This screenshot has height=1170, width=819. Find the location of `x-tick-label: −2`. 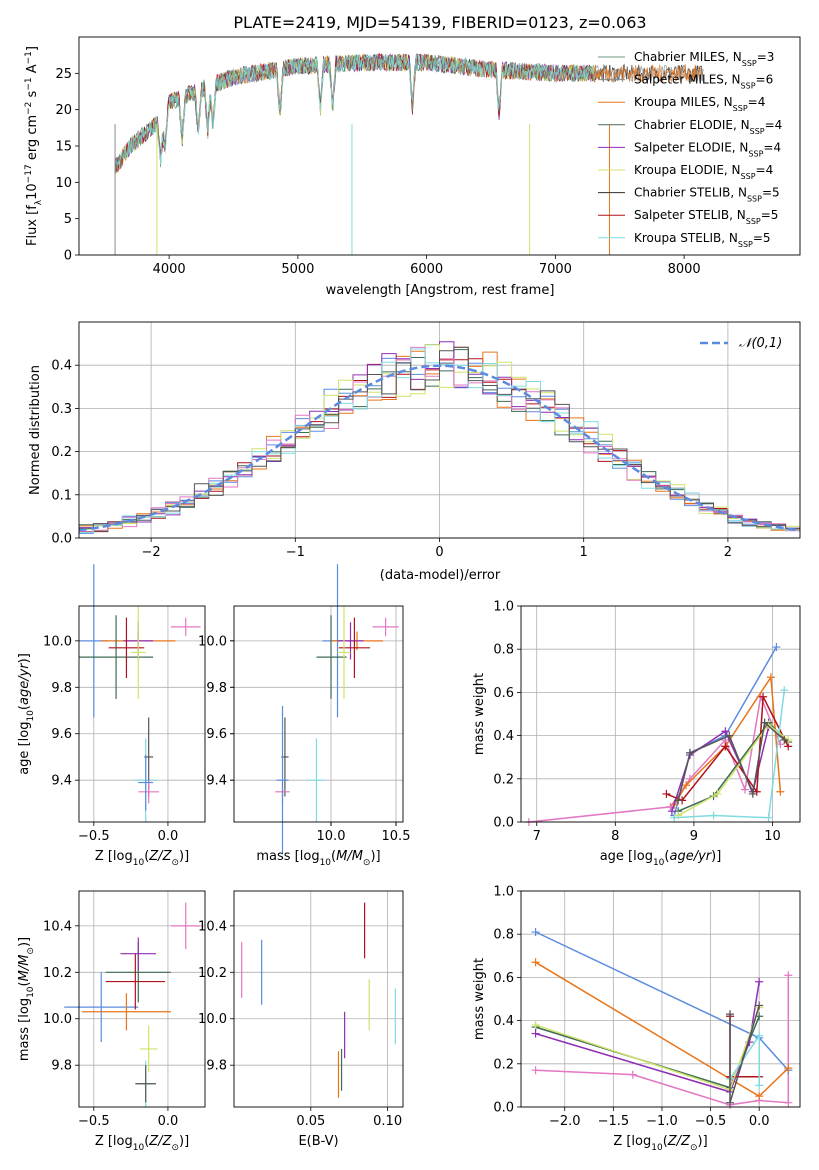

x-tick-label: −2 is located at coordinates (151, 552).